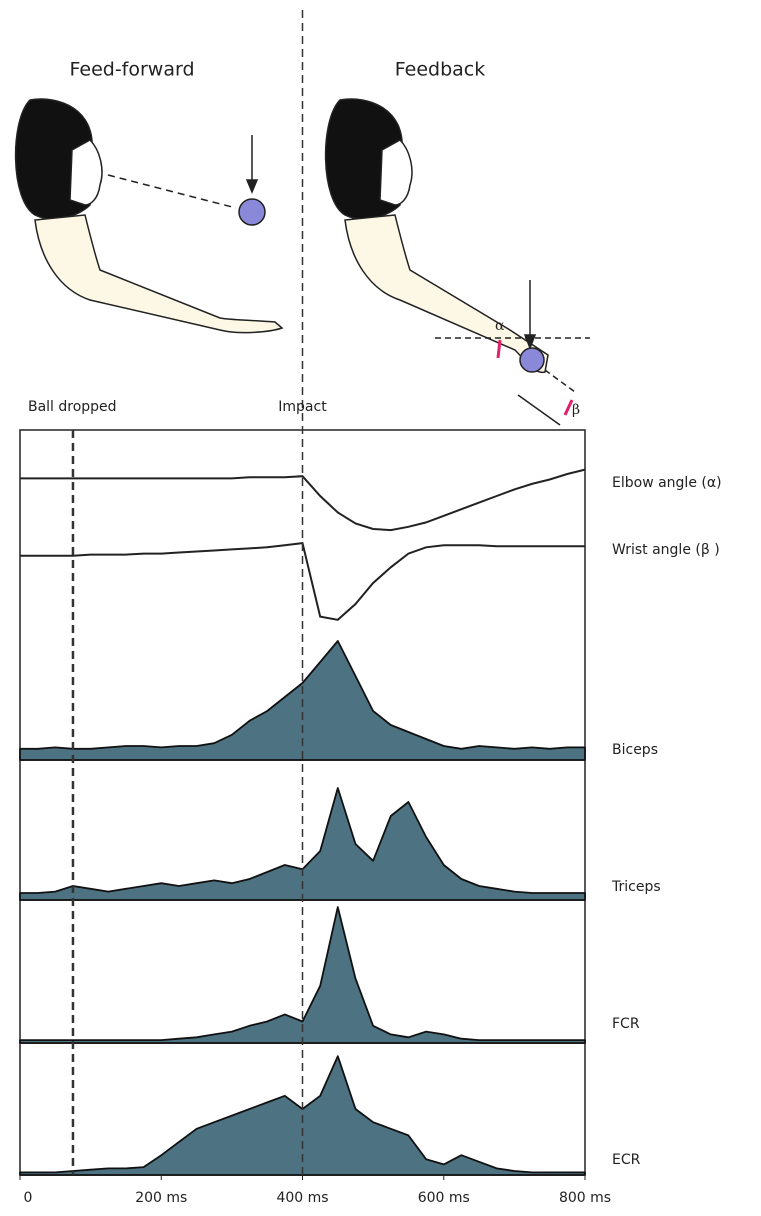 The image size is (761, 1216). What do you see at coordinates (149, 216) in the screenshot?
I see `feed-forward-illustration` at bounding box center [149, 216].